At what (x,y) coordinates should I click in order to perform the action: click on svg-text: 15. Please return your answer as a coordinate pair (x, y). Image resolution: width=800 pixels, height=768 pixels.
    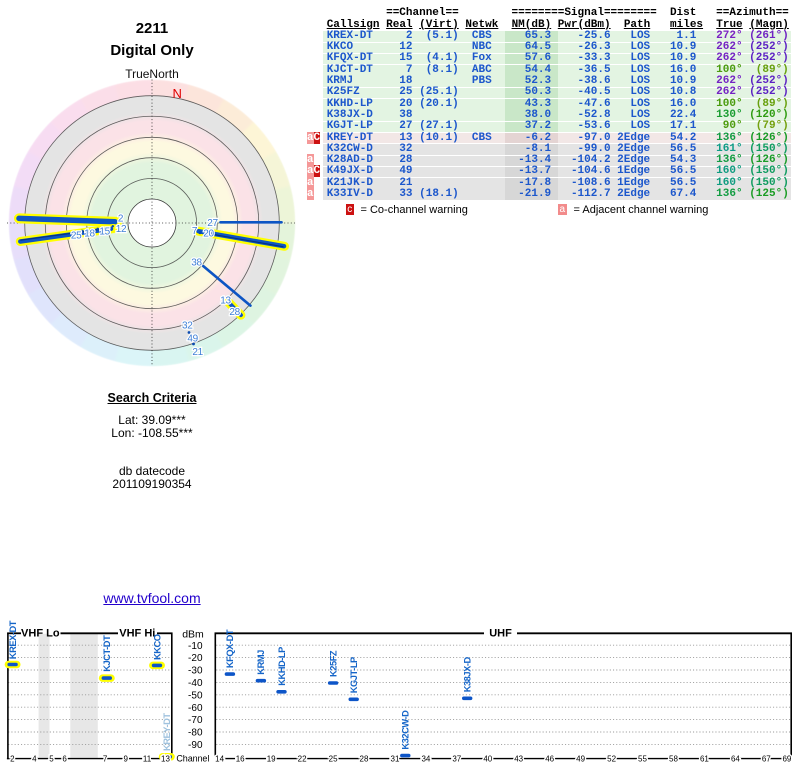
    Looking at the image, I should click on (104, 232).